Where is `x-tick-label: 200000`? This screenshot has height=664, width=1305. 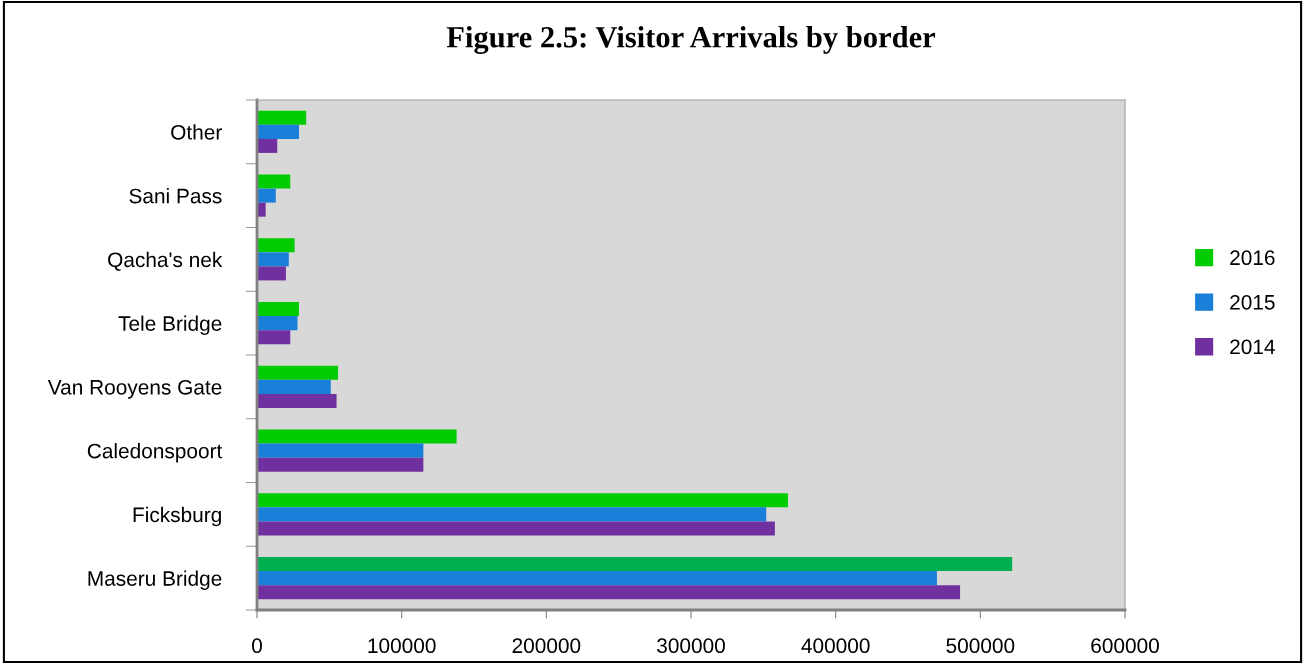 x-tick-label: 200000 is located at coordinates (546, 646).